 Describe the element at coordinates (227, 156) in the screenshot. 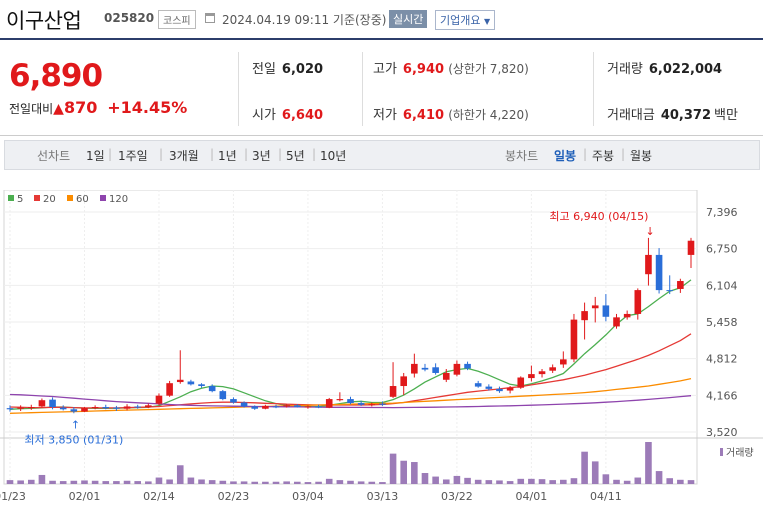

I see `tab-1y: 1년` at that location.